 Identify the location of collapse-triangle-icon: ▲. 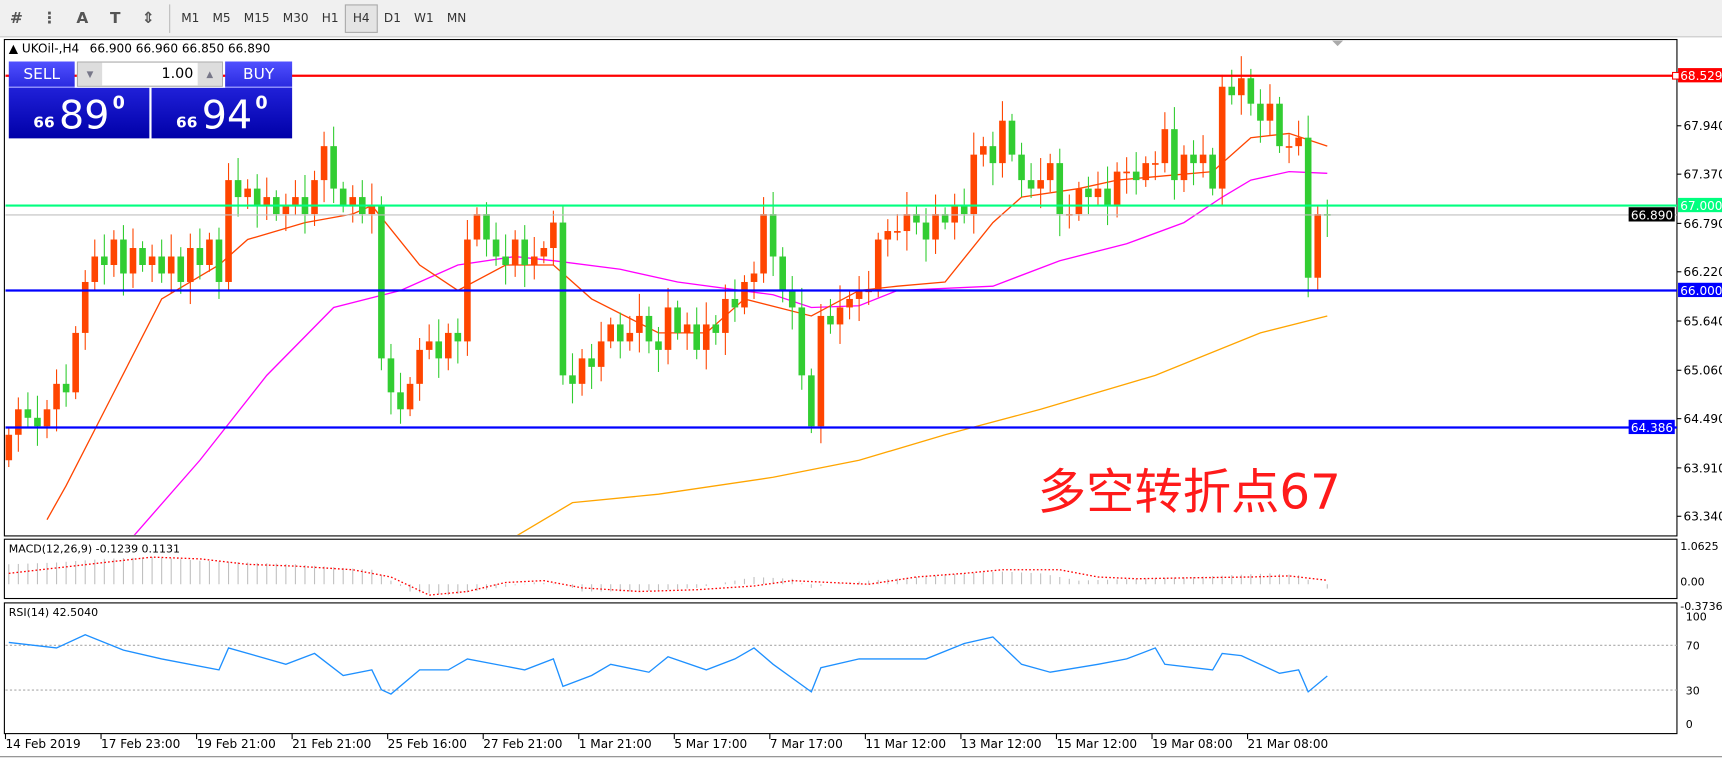
(13, 49).